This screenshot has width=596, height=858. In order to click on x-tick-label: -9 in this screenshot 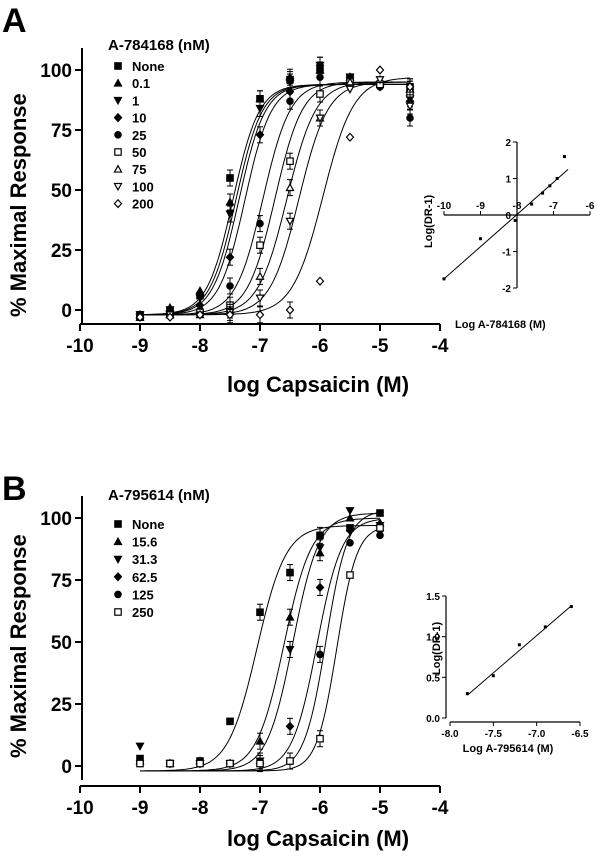, I will do `click(140, 808)`.